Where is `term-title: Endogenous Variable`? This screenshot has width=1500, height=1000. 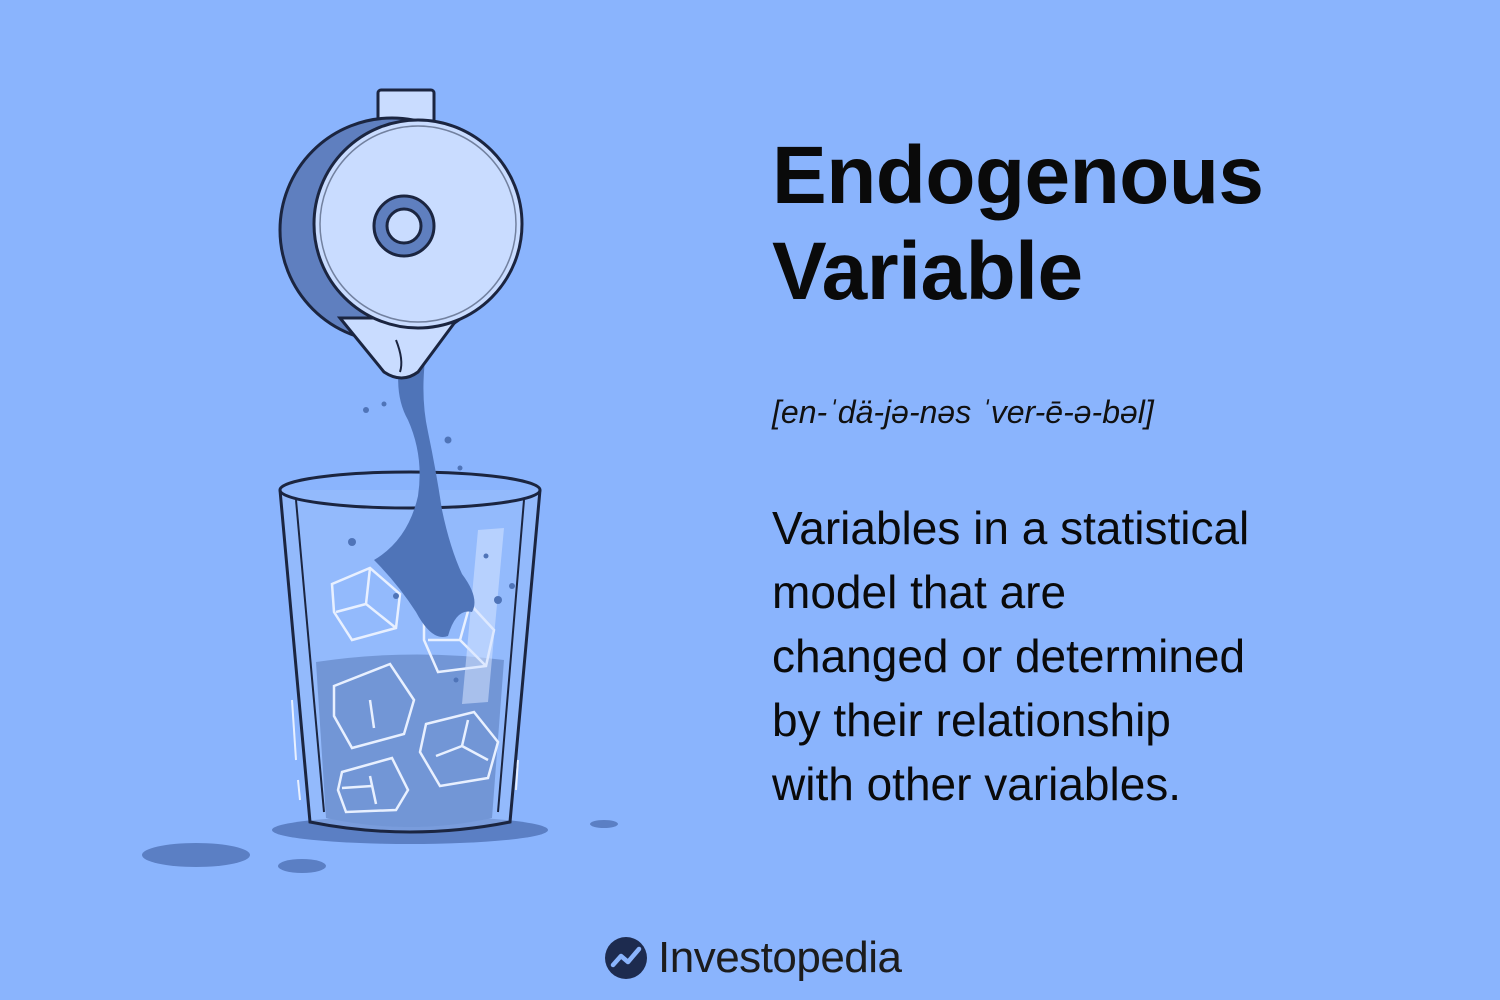 term-title: Endogenous Variable is located at coordinates (1102, 224).